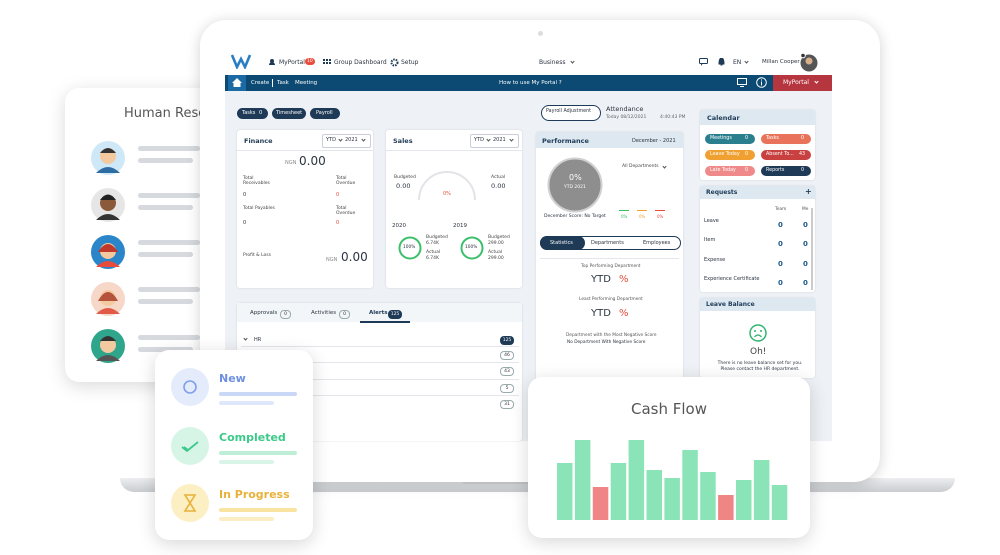 The image size is (1000, 555). I want to click on year: 2021, so click(351, 140).